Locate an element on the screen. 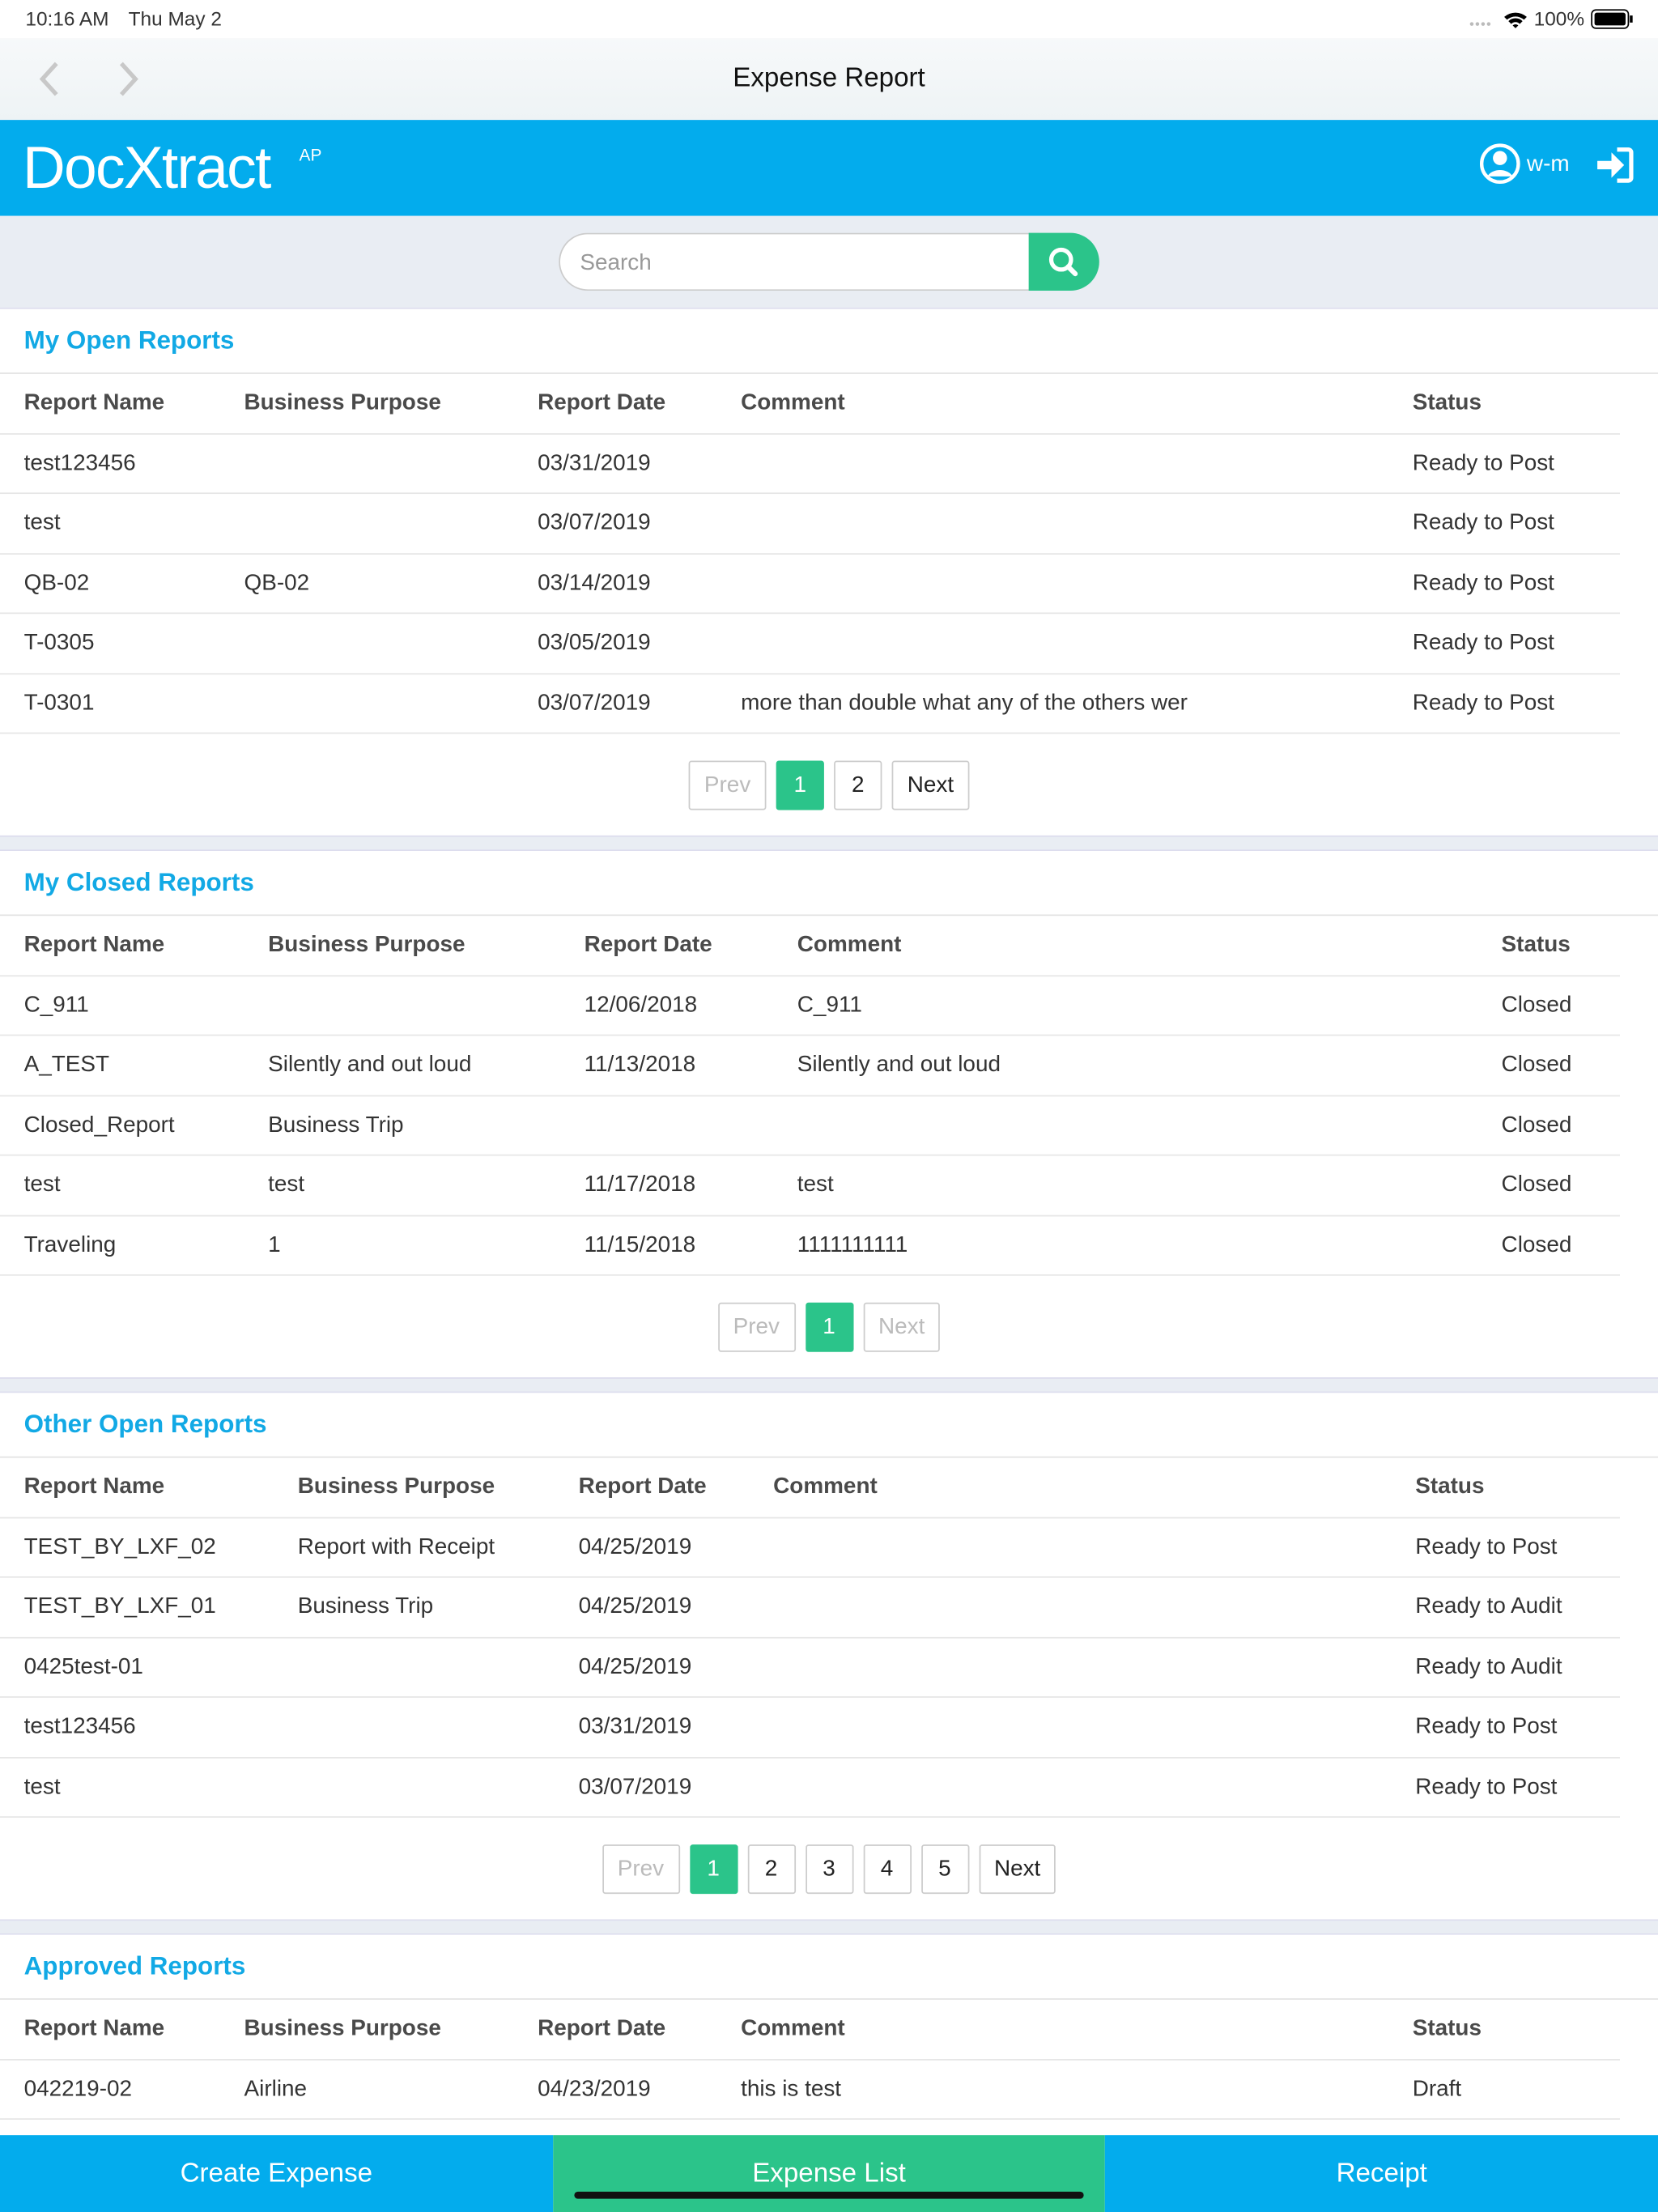 The image size is (1658, 2212). nav-bar: Expense Report is located at coordinates (829, 79).